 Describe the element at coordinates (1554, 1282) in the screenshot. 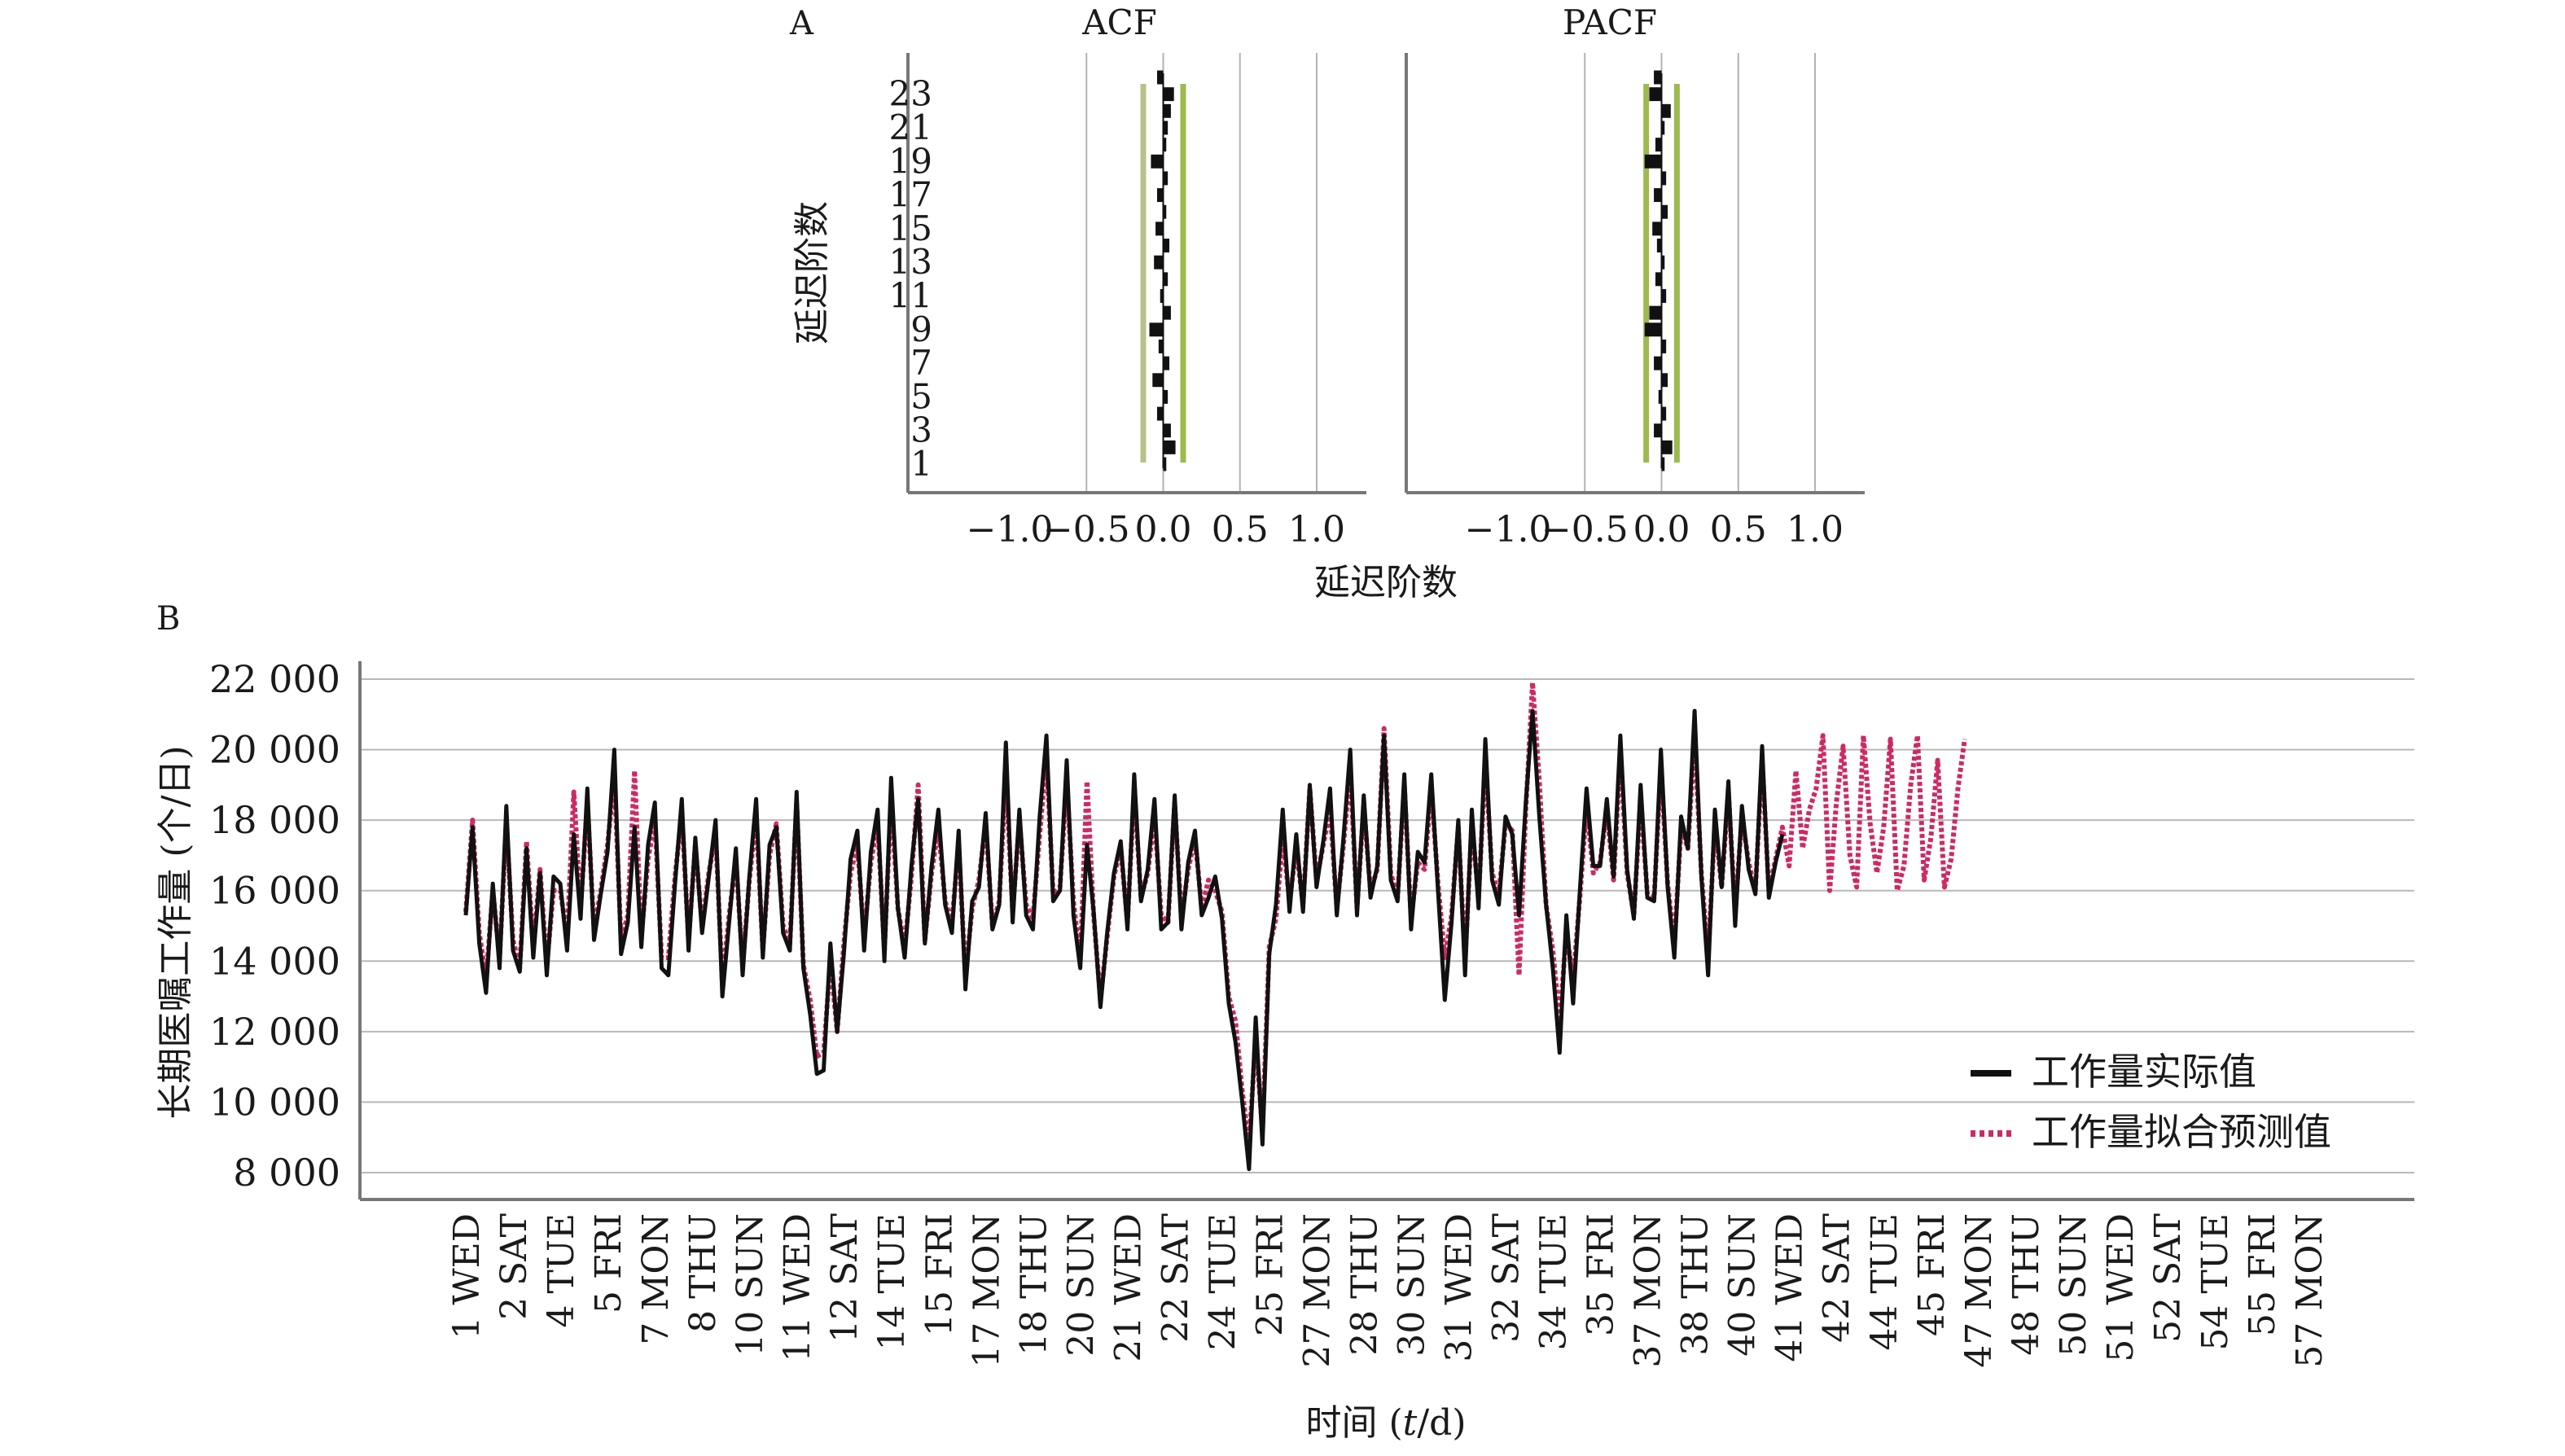

I see `workload-x-tick: 34 TUE` at that location.